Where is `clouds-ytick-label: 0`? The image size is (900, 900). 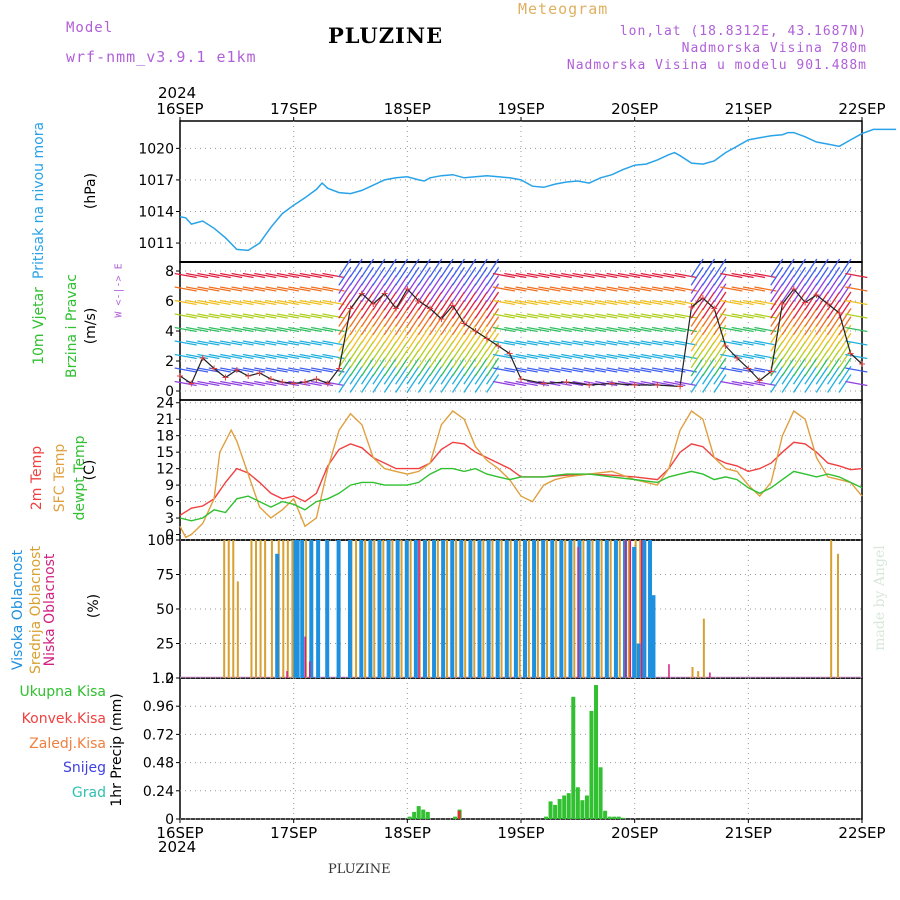 clouds-ytick-label: 0 is located at coordinates (169, 679).